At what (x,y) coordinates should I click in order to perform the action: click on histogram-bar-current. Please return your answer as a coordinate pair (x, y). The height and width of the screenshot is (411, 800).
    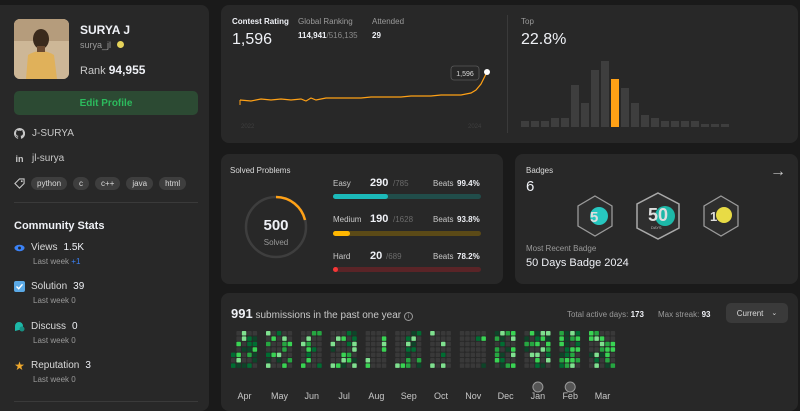
    Looking at the image, I should click on (615, 103).